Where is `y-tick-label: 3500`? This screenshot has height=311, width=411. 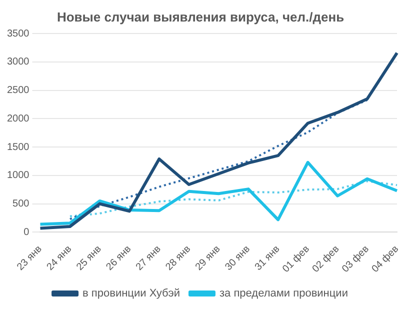
y-tick-label: 3500 is located at coordinates (18, 34).